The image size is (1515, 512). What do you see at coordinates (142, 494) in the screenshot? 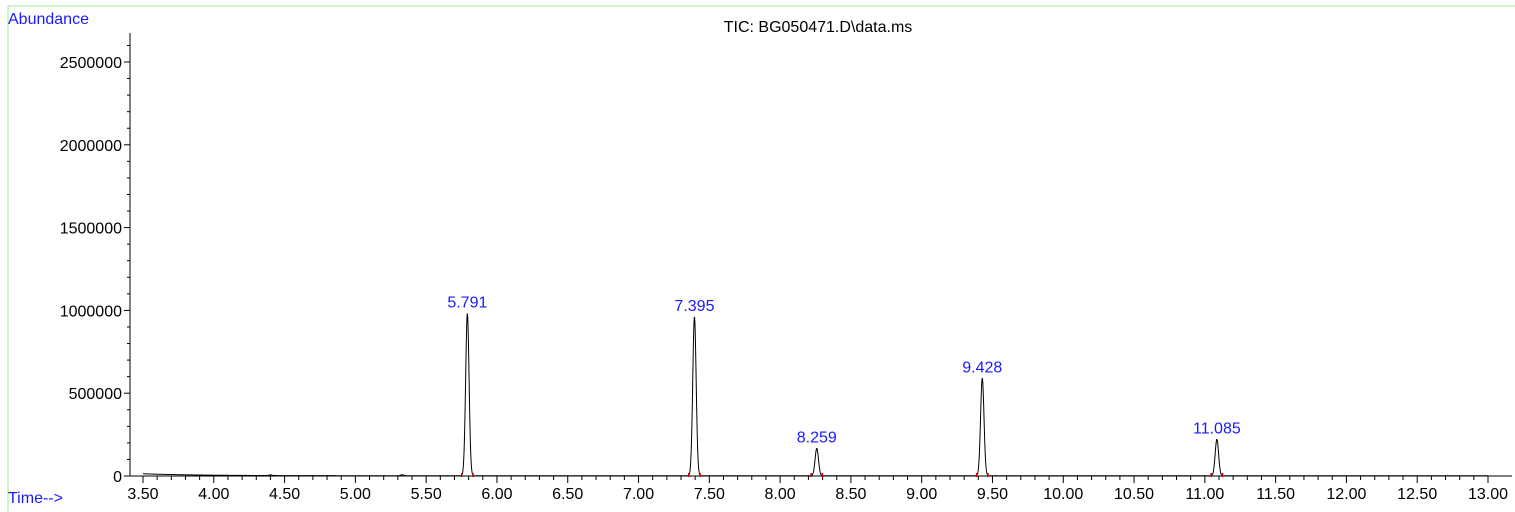
I see `x-tick-label: 3.50` at bounding box center [142, 494].